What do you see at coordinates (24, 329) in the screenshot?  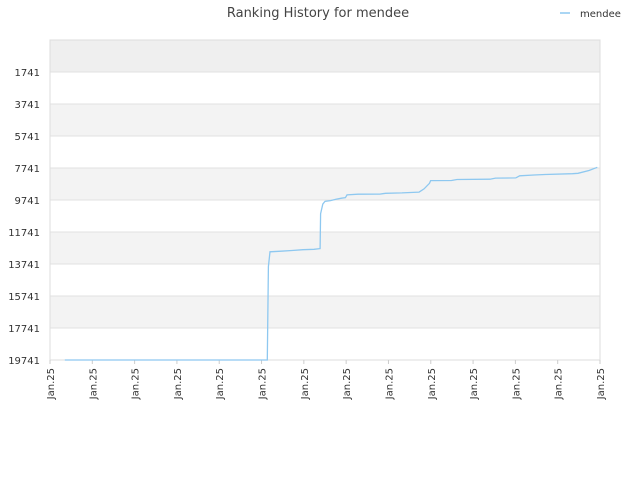 I see `y-tick-label: 17741` at bounding box center [24, 329].